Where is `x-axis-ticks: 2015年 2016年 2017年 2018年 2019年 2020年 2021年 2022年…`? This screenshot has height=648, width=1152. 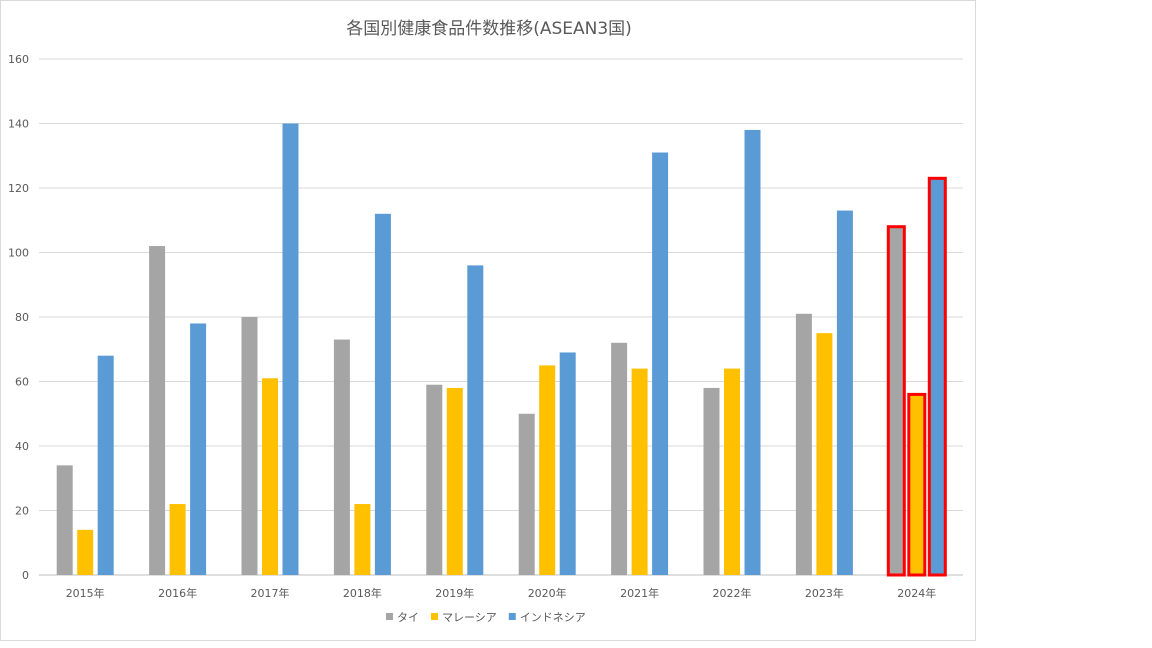 x-axis-ticks: 2015年 2016年 2017年 2018年 2019年 2020年 2021年 2022年… is located at coordinates (501, 593).